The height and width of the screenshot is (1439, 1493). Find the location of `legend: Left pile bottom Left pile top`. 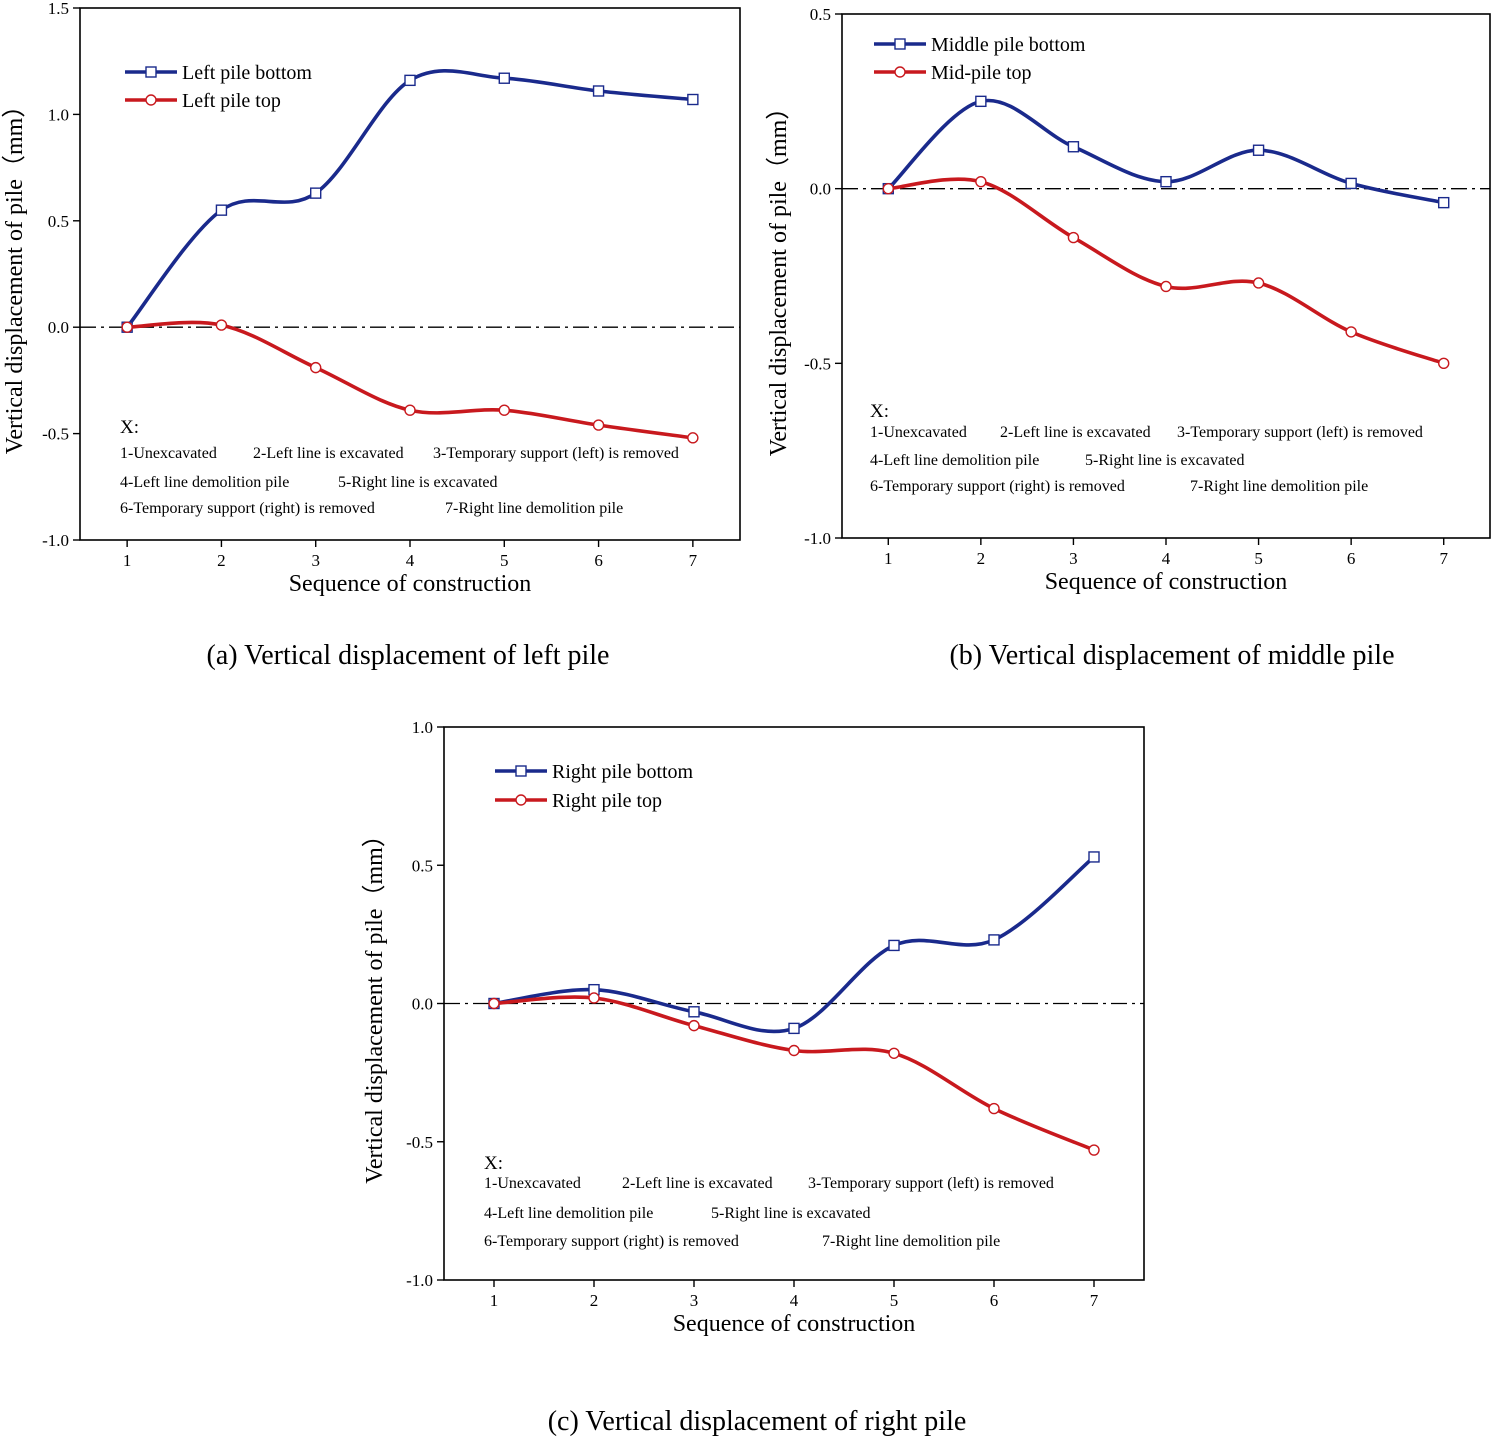

legend: Left pile bottom Left pile top is located at coordinates (218, 87).